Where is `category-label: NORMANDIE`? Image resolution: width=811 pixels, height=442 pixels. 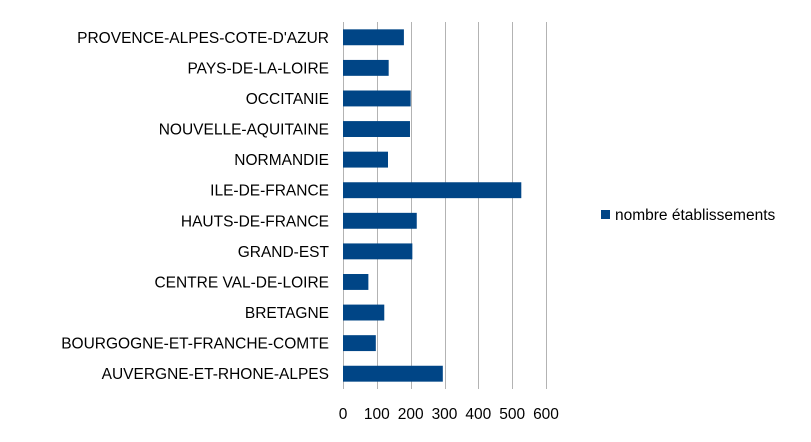 category-label: NORMANDIE is located at coordinates (281, 160).